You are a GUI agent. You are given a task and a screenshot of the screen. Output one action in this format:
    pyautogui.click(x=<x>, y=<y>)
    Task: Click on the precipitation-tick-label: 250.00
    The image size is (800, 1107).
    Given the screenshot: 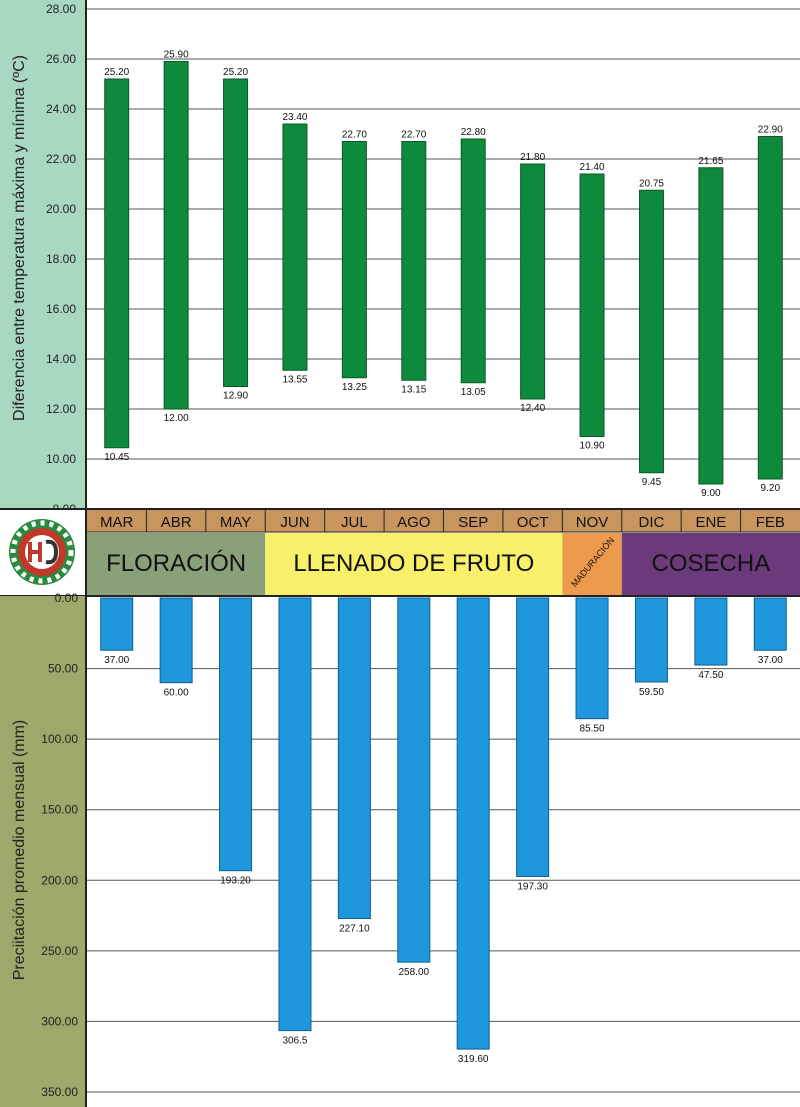 What is the action you would take?
    pyautogui.click(x=59, y=951)
    